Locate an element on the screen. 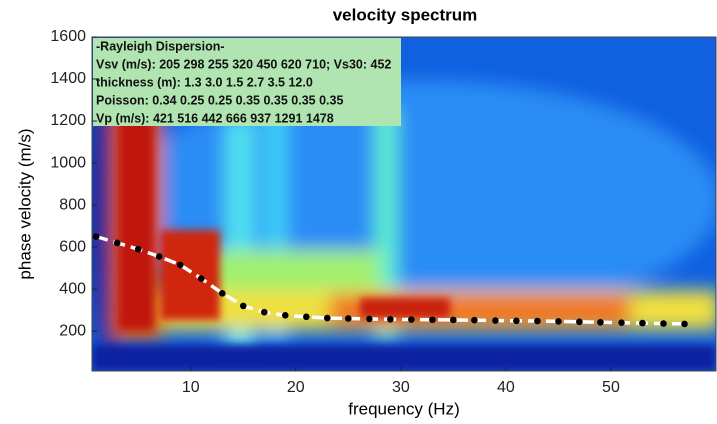 The height and width of the screenshot is (424, 717). y-tick-label: 1000 is located at coordinates (68, 162).